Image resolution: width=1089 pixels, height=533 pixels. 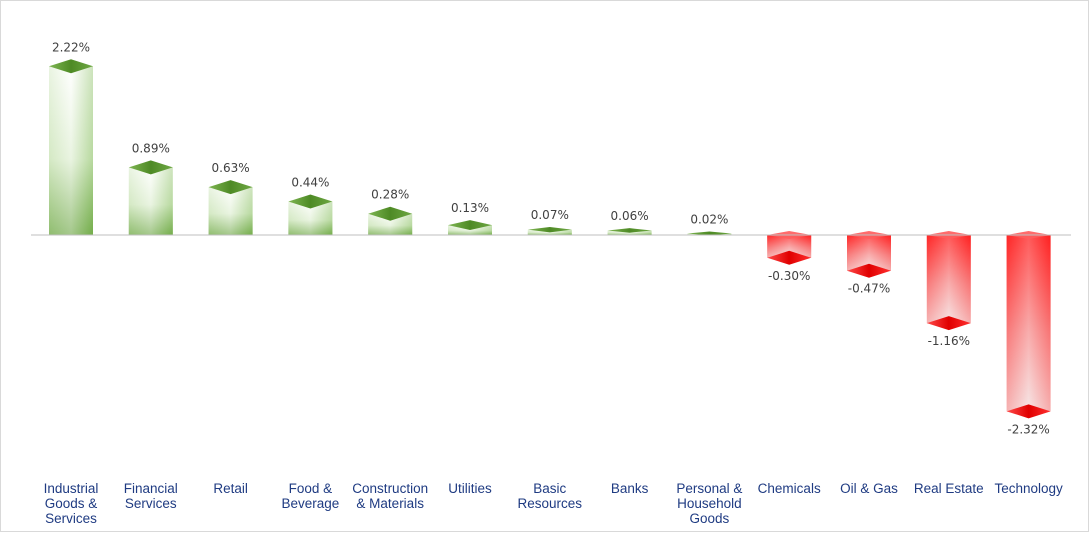 What do you see at coordinates (630, 216) in the screenshot?
I see `value-label: 0.06%` at bounding box center [630, 216].